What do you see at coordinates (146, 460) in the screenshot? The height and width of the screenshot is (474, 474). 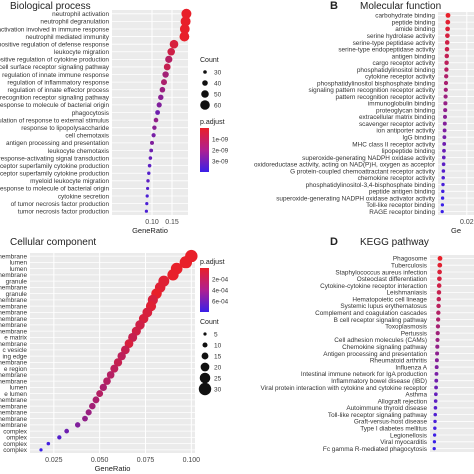 I see `x-tick-label: 0.075` at bounding box center [146, 460].